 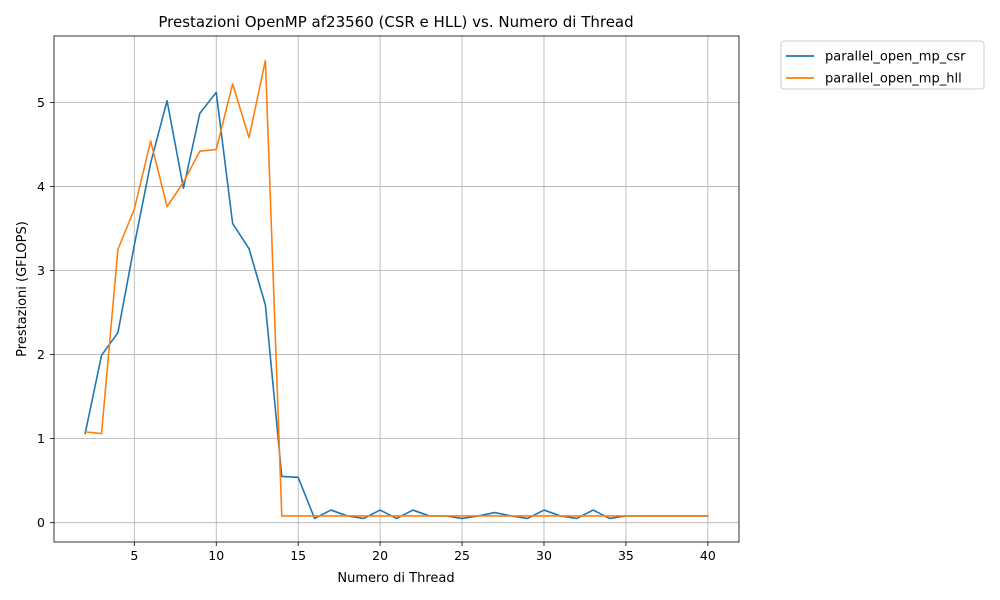 What do you see at coordinates (134, 555) in the screenshot?
I see `x-tick-label: 5` at bounding box center [134, 555].